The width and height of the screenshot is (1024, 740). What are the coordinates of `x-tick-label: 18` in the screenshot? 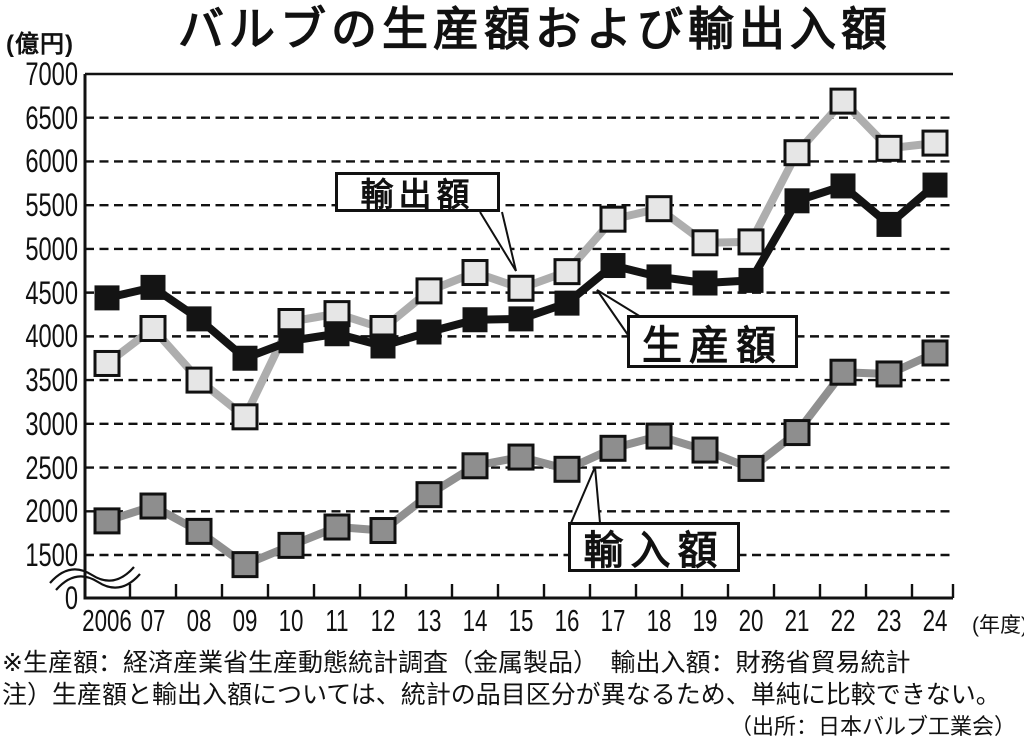 It's located at (659, 620).